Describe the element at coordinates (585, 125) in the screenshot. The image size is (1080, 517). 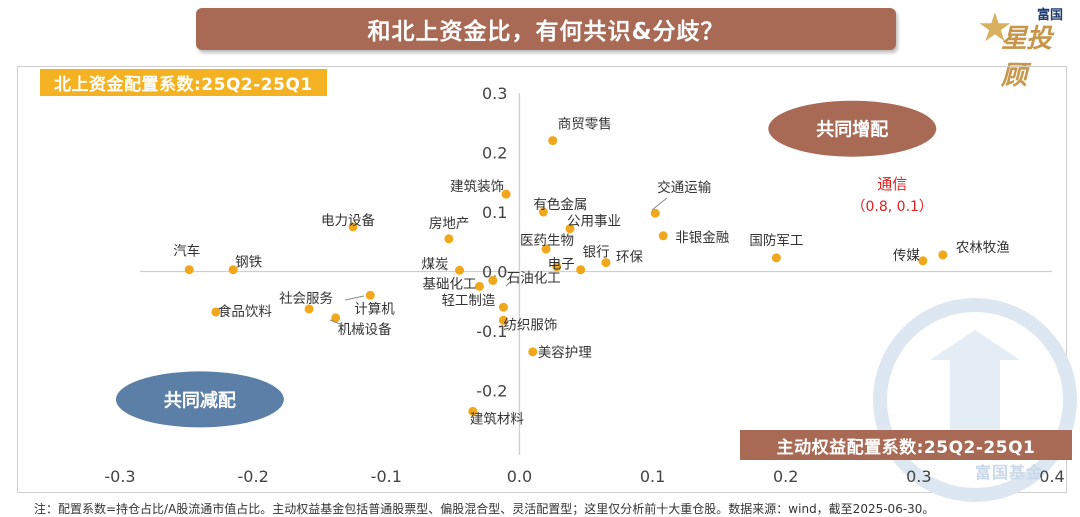
I see `point-label: 商贸零售` at that location.